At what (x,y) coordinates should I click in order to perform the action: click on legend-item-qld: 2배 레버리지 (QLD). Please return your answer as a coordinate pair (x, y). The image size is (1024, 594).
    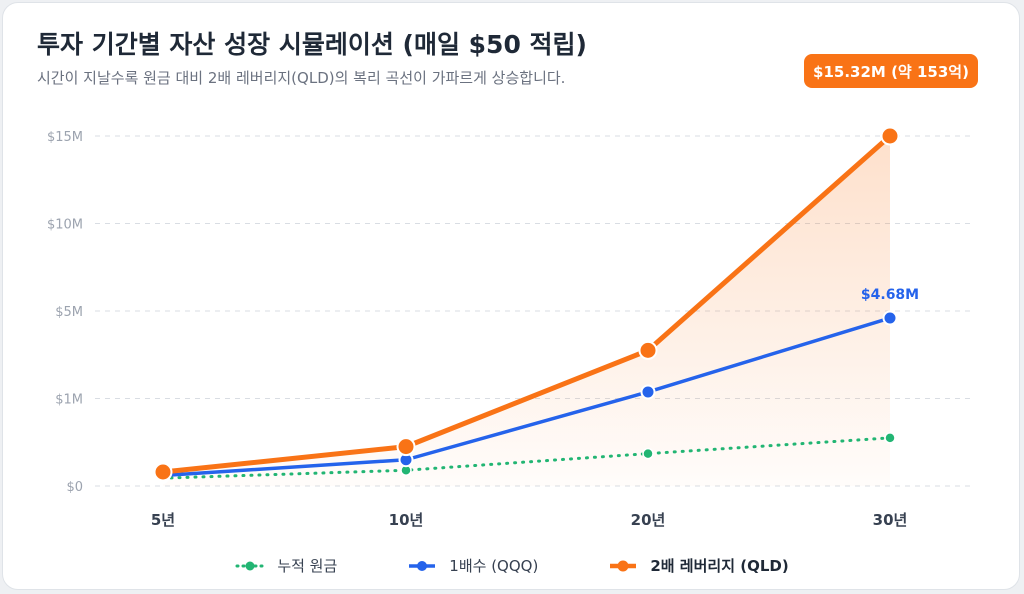
    Looking at the image, I should click on (698, 565).